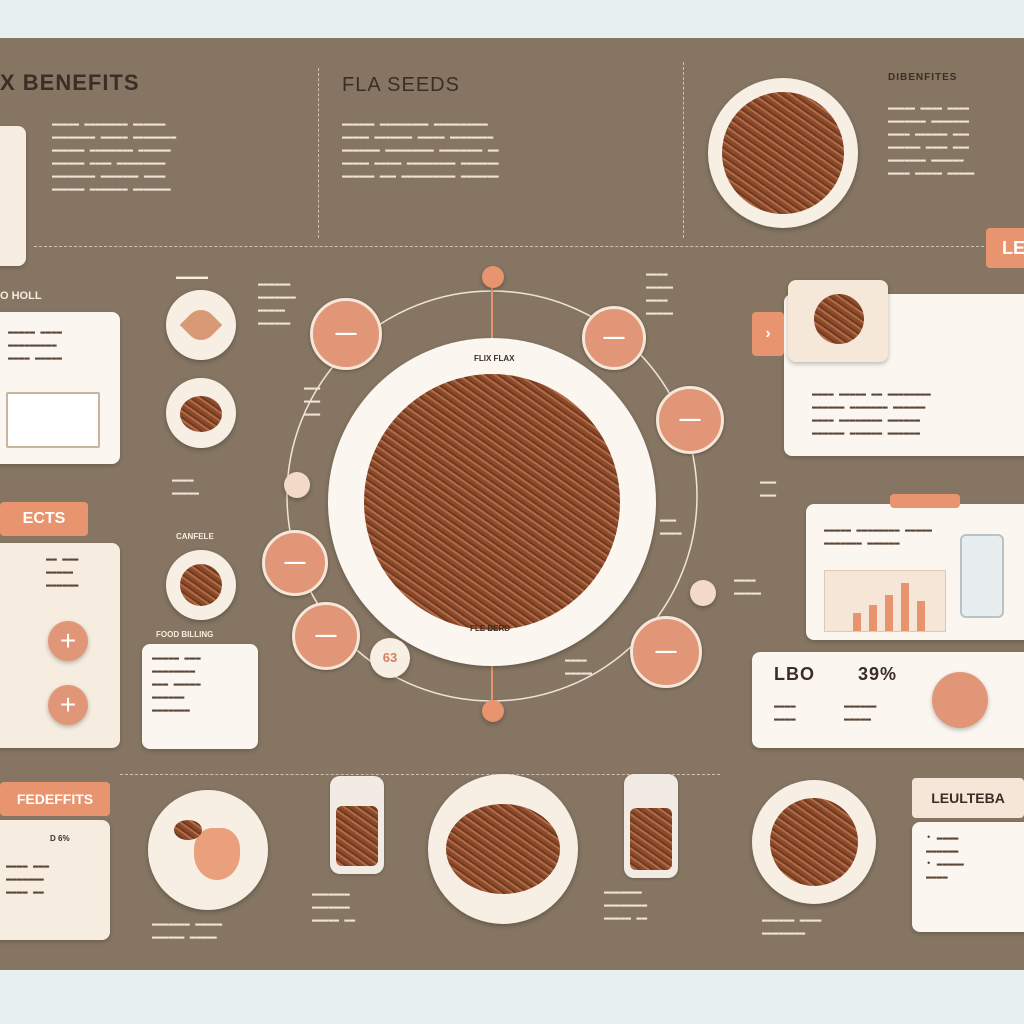 The image size is (1024, 1024). I want to click on bottom-left-tab: FEDEFFITS, so click(55, 799).